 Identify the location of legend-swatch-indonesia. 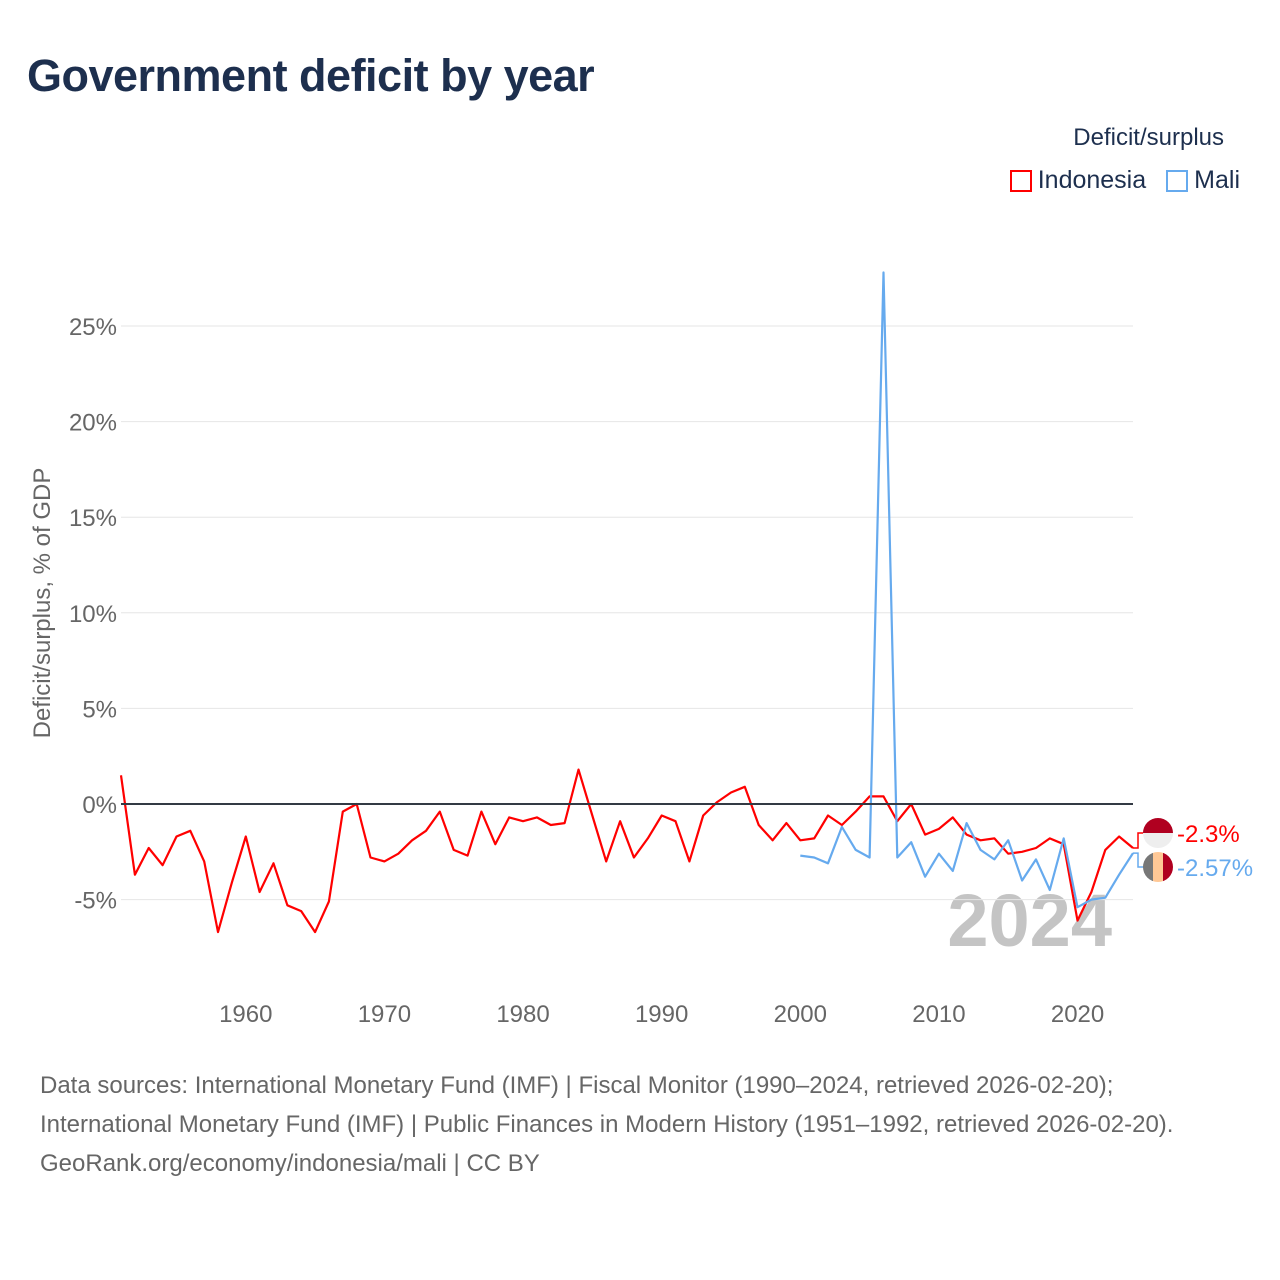
(1020, 180).